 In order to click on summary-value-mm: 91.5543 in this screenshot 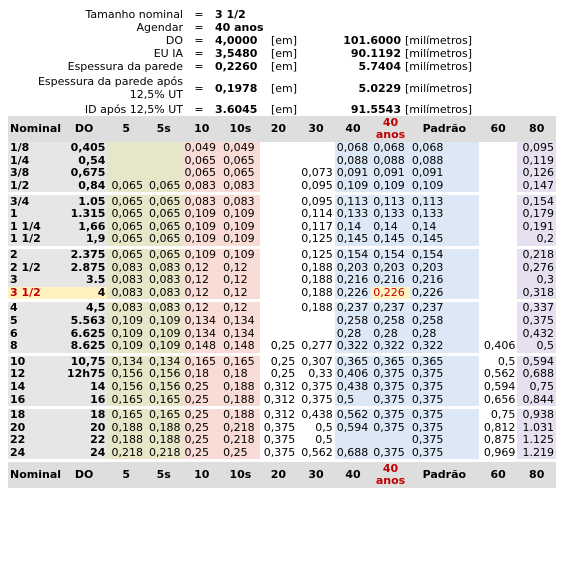, I will do `click(375, 109)`.